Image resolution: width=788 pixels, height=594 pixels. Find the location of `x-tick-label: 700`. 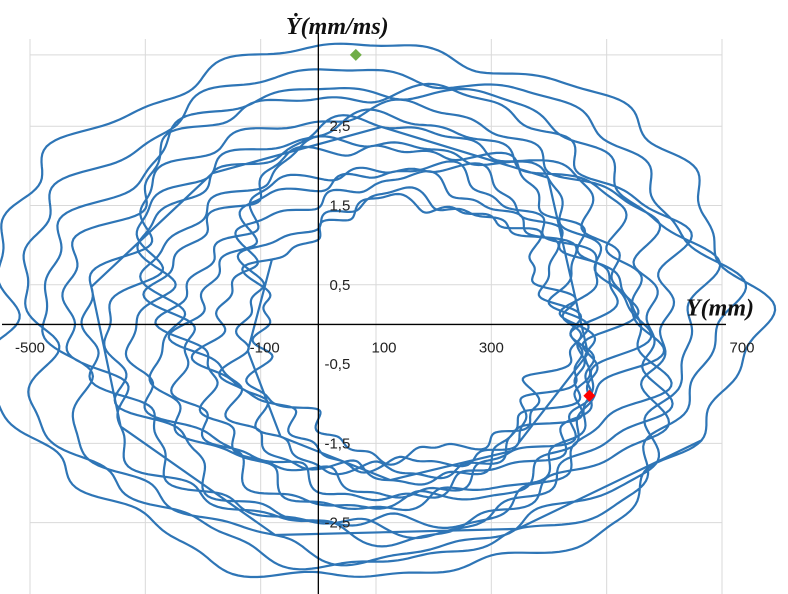

x-tick-label: 700 is located at coordinates (741, 347).